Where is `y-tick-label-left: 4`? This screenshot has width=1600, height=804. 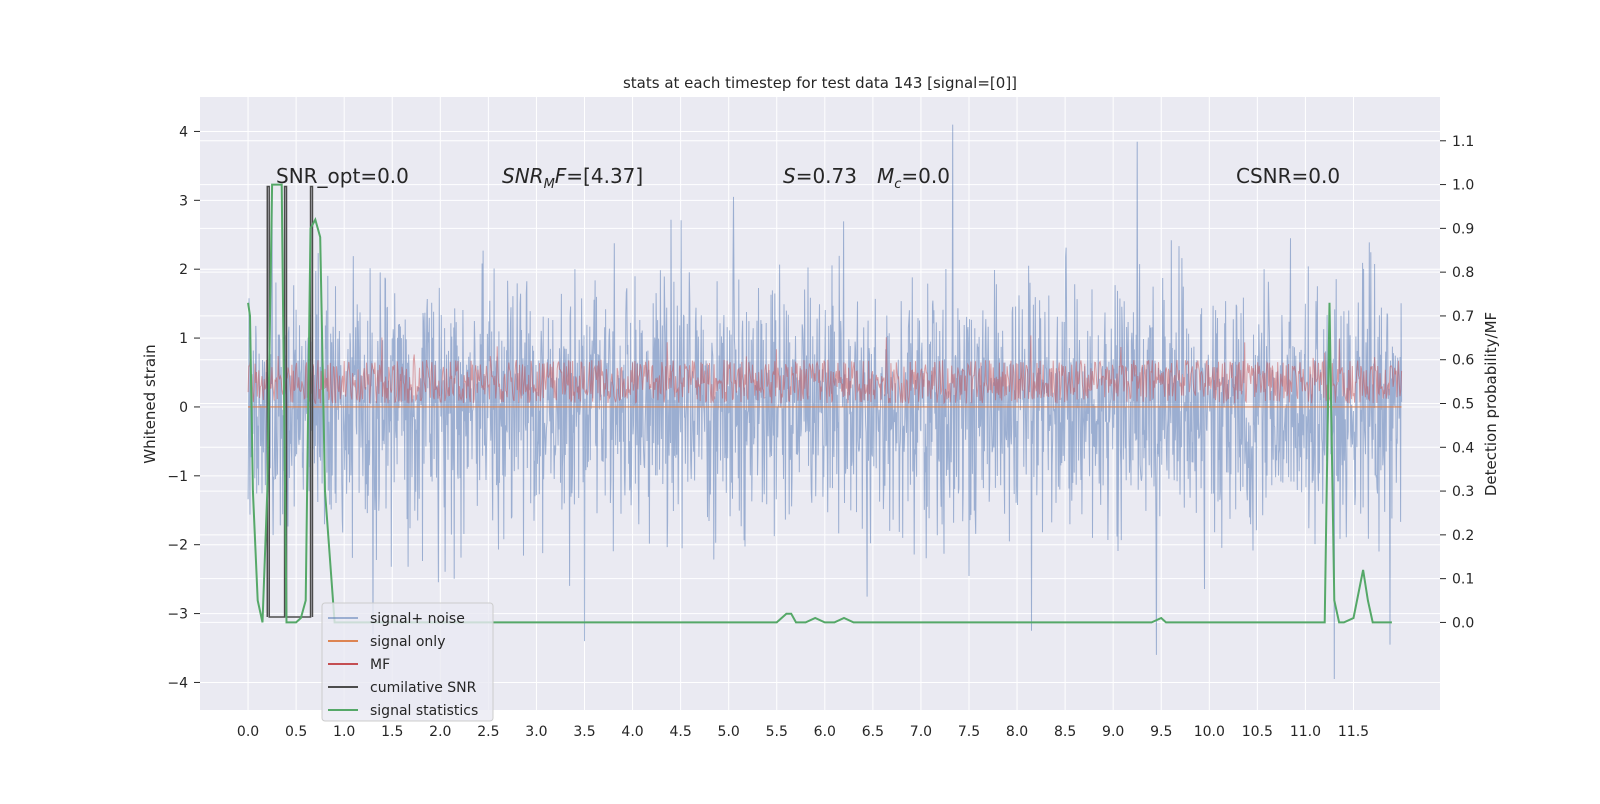
y-tick-label-left: 4 is located at coordinates (183, 132).